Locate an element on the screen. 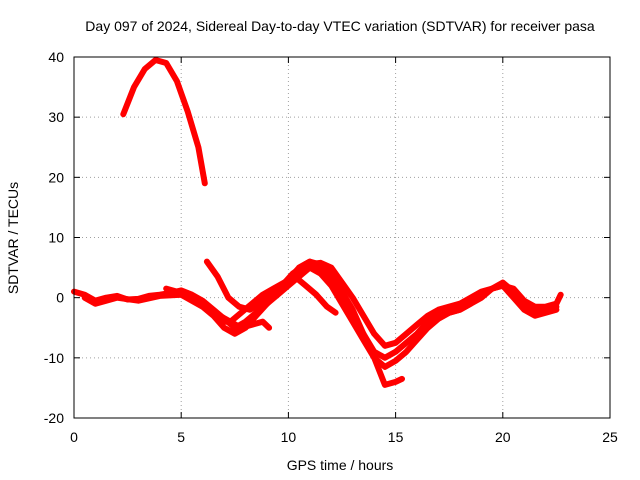 This screenshot has height=480, width=640. y-axis-label: SDTVAR / TECUs is located at coordinates (13, 238).